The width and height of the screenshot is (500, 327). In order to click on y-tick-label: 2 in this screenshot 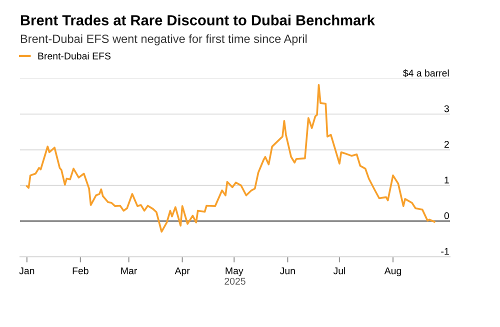, I will do `click(446, 144)`.